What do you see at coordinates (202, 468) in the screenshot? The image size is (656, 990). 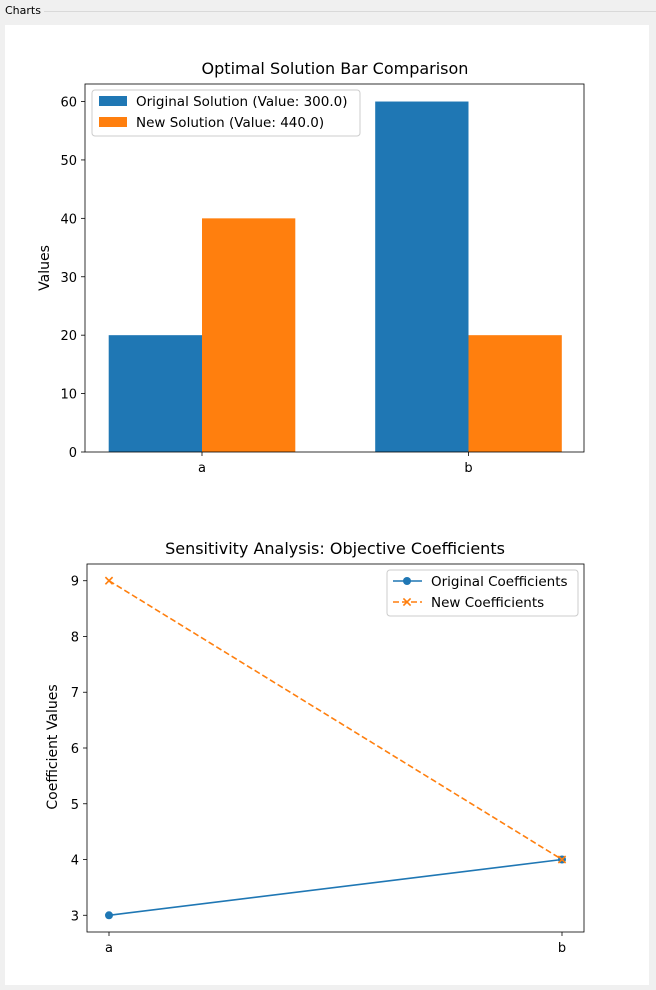 I see `chart1-xtick-label: a` at bounding box center [202, 468].